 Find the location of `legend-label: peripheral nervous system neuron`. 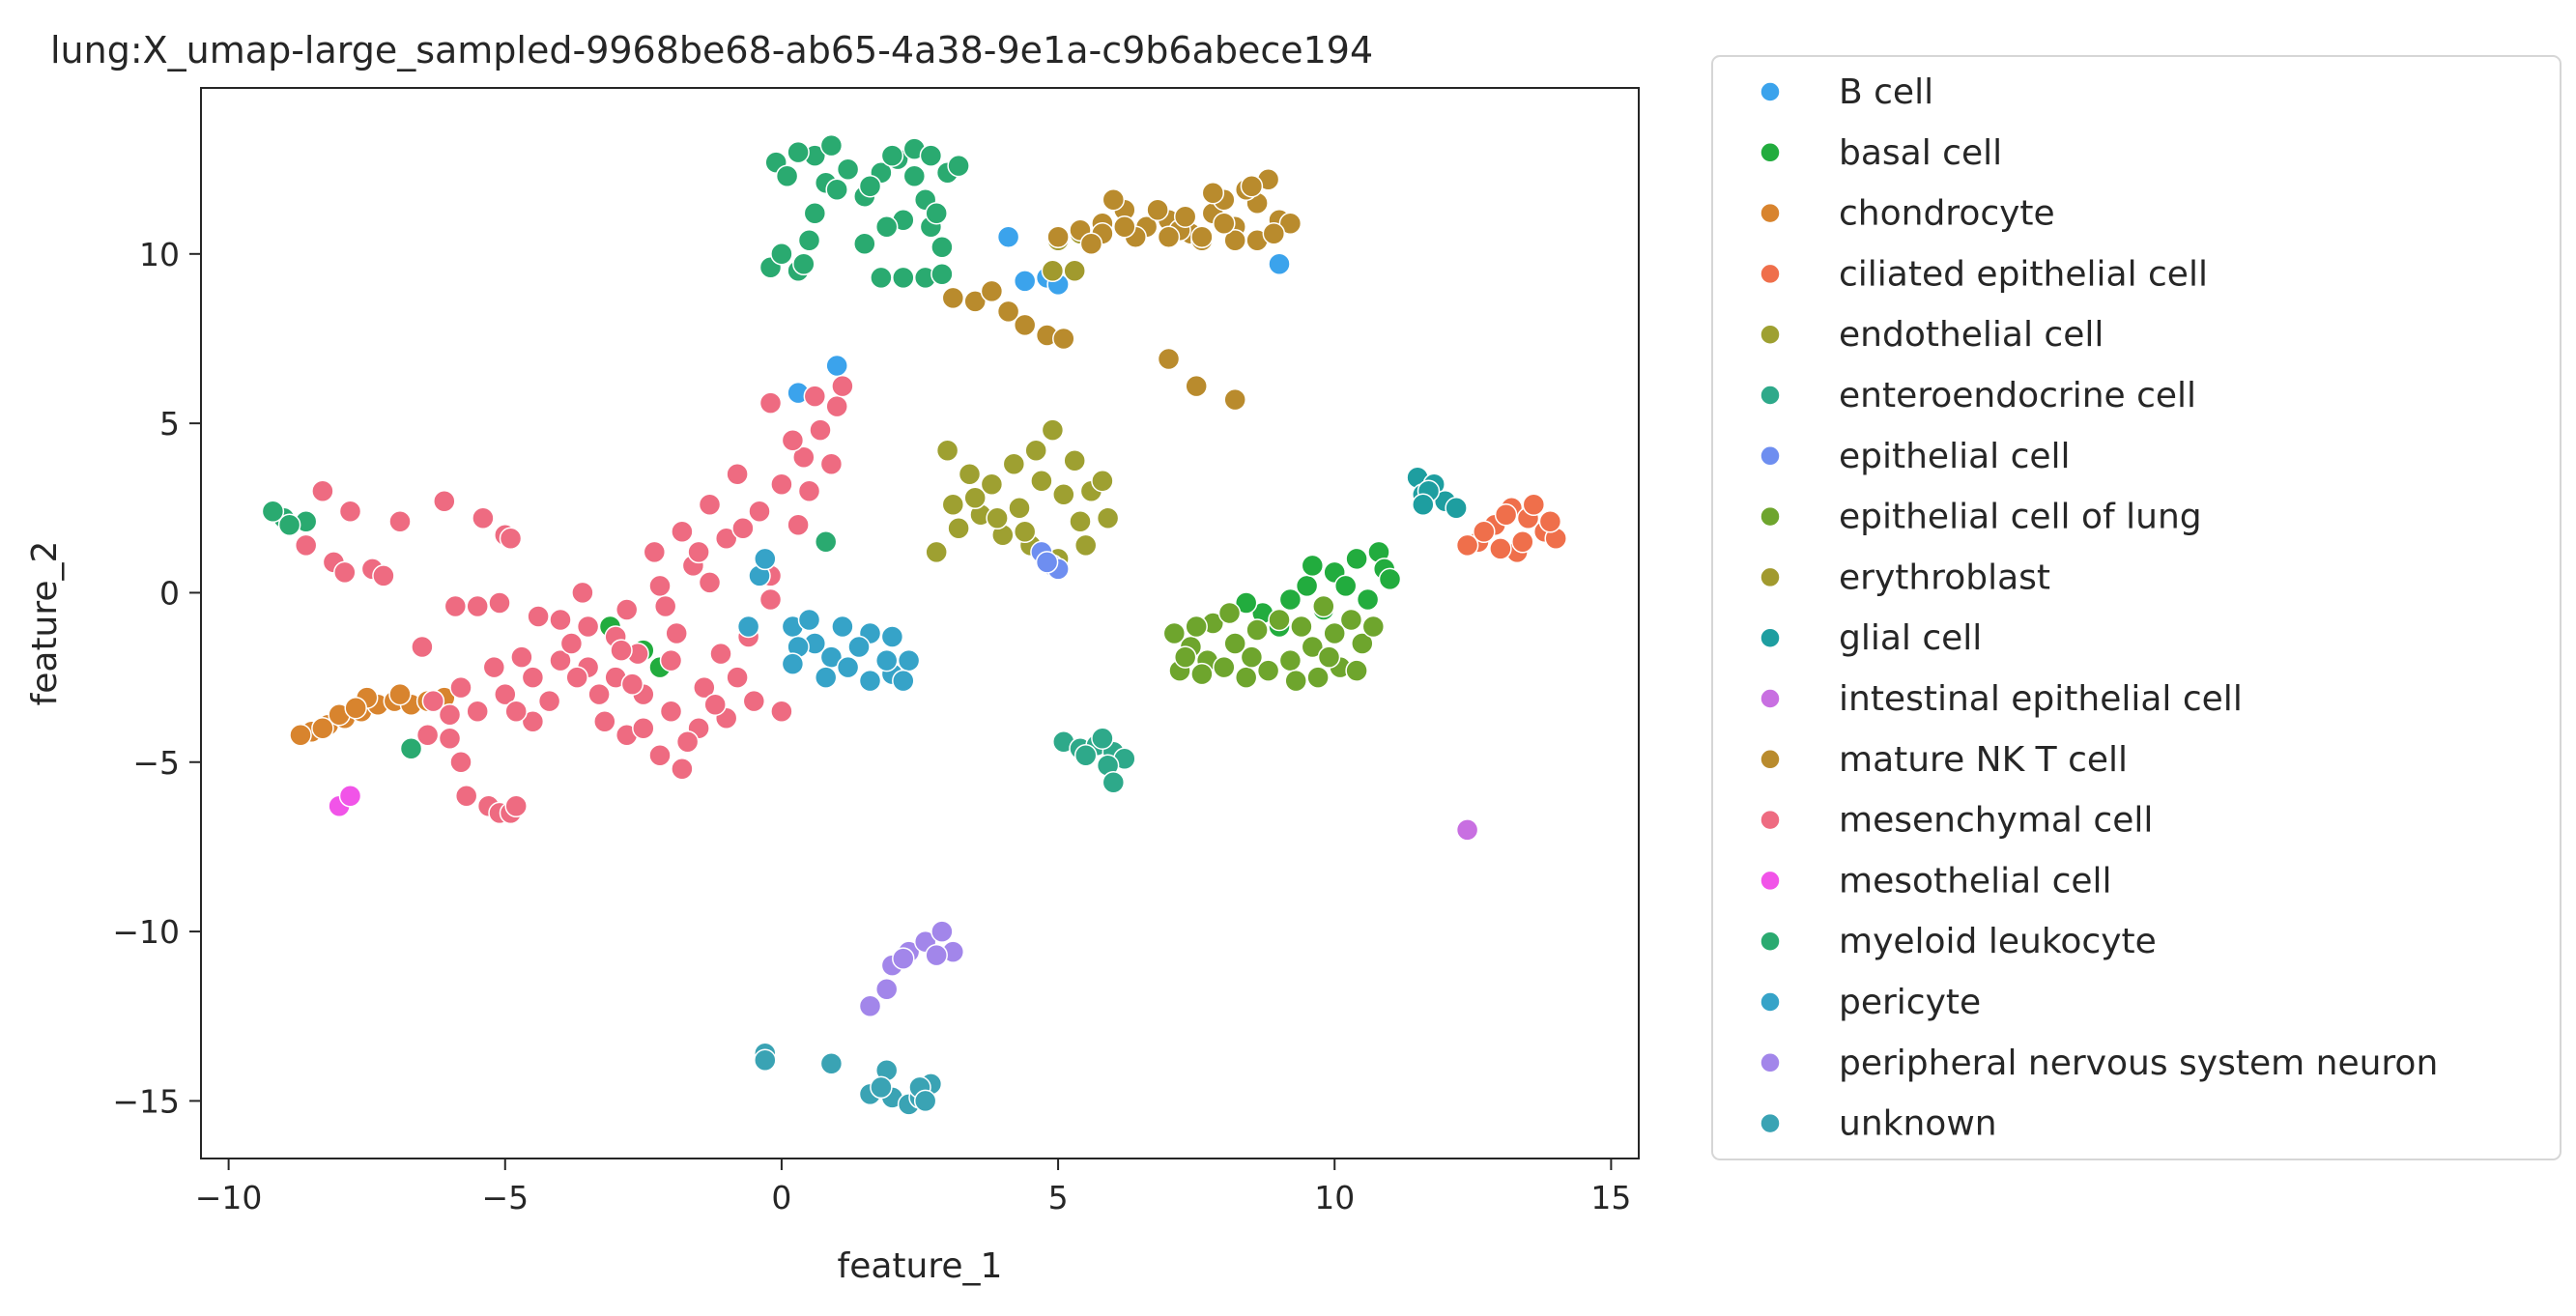

legend-label: peripheral nervous system neuron is located at coordinates (2138, 1064).